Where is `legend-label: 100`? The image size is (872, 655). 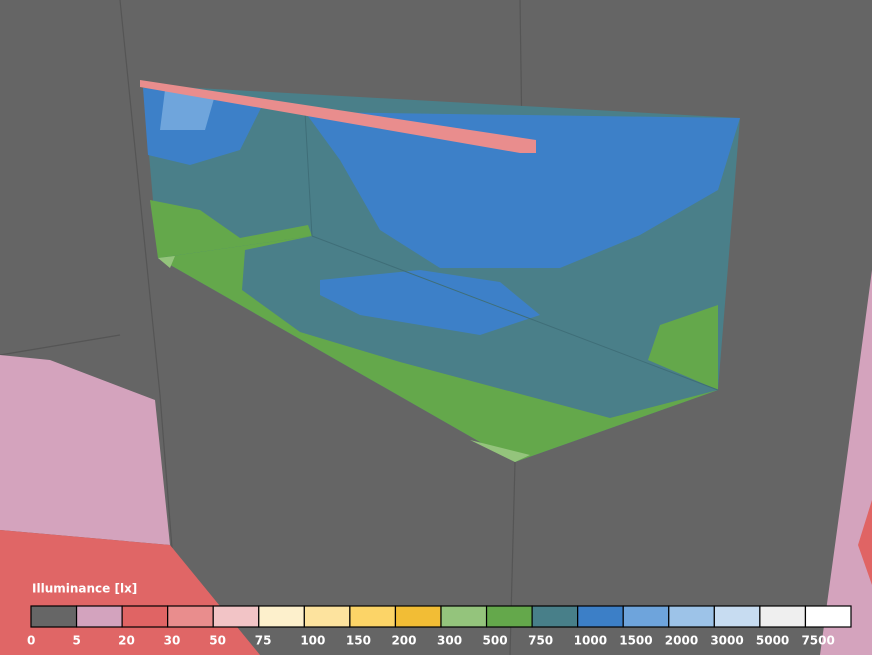
legend-label: 100 is located at coordinates (312, 641).